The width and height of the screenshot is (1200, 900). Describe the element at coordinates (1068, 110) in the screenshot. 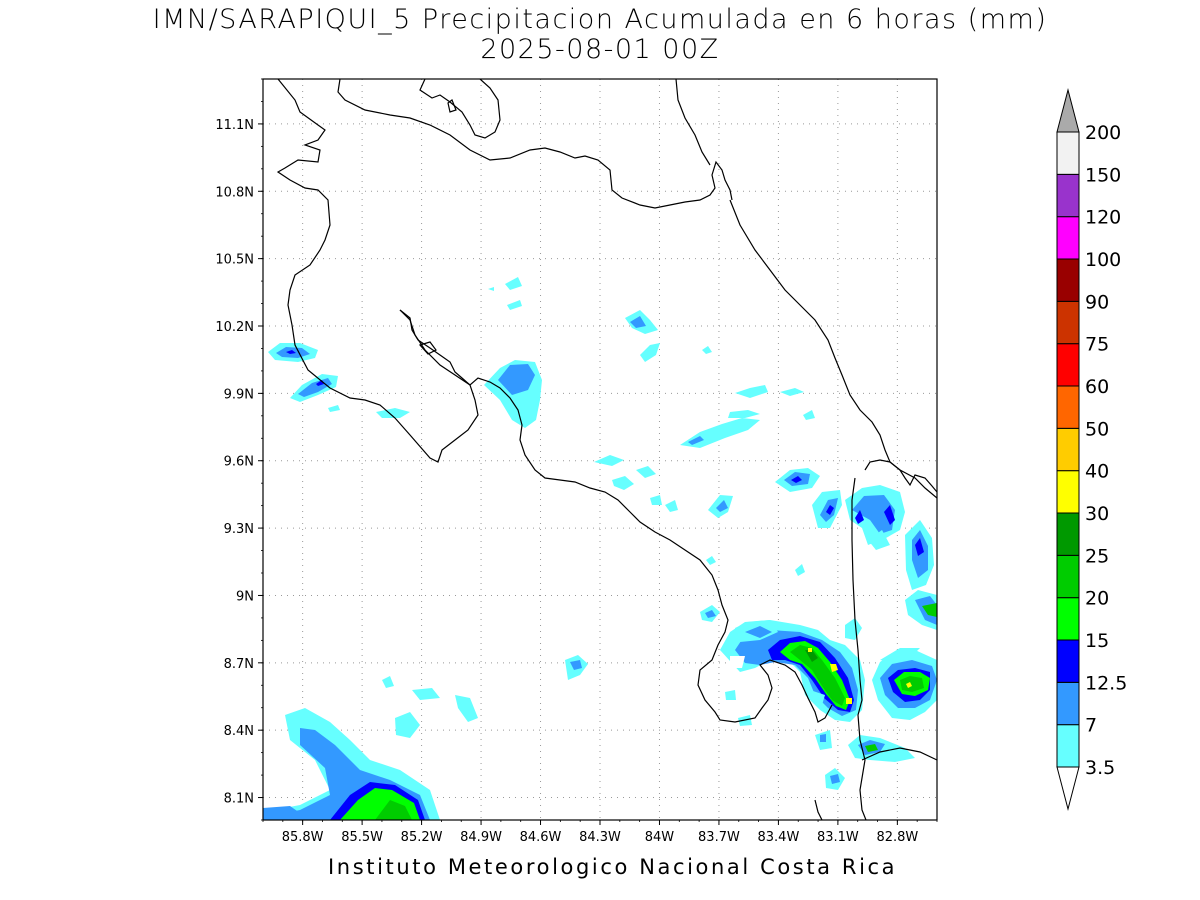

I see `colorbar-over-arrow` at that location.